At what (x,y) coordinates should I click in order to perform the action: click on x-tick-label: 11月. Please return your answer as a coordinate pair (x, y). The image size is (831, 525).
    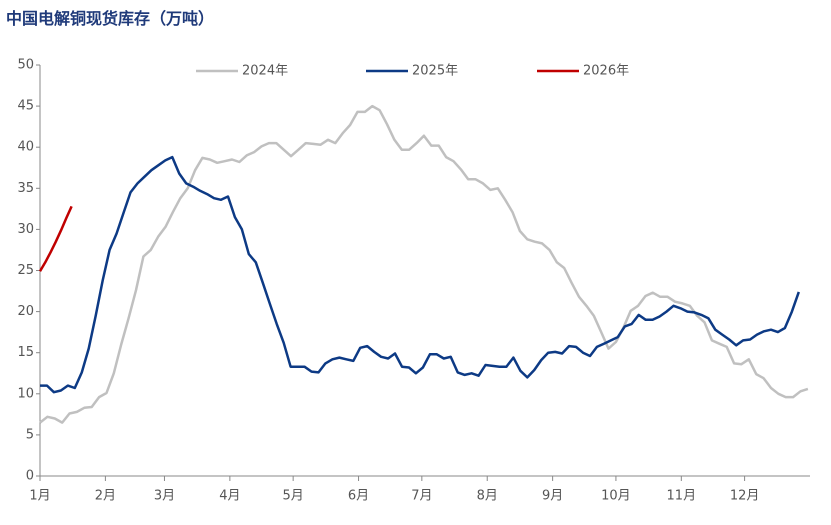
    Looking at the image, I should click on (682, 496).